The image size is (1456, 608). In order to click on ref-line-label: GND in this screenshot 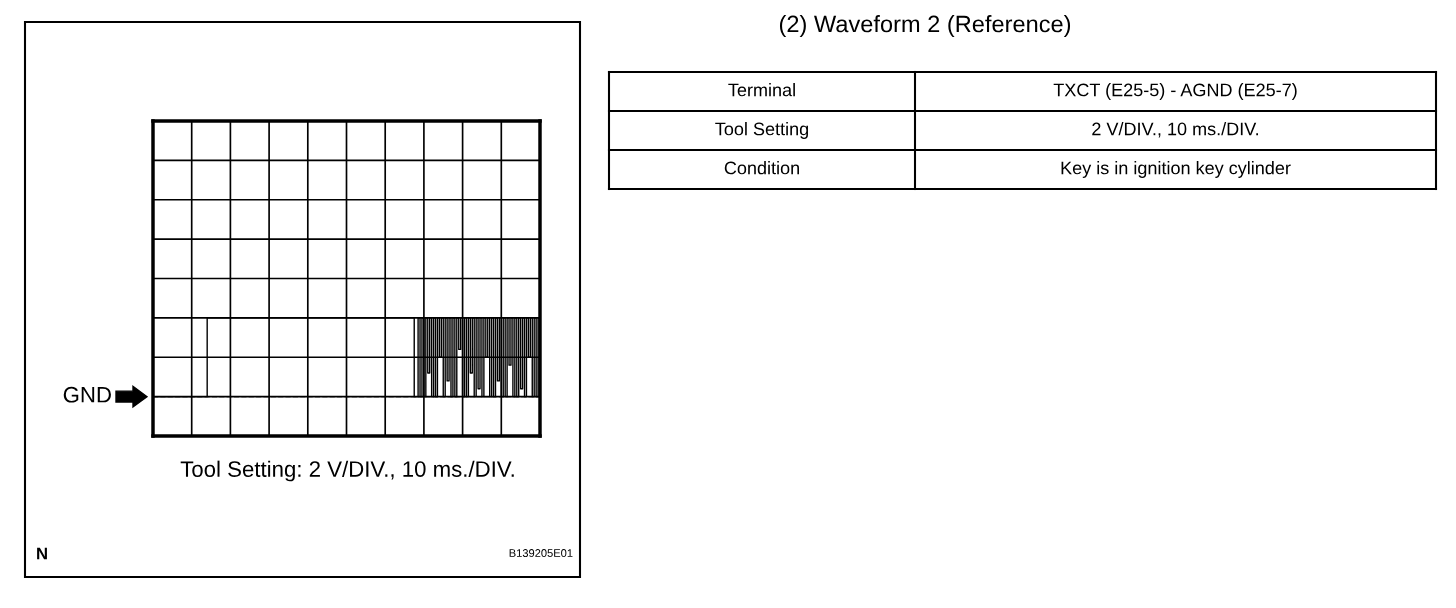, I will do `click(87, 394)`.